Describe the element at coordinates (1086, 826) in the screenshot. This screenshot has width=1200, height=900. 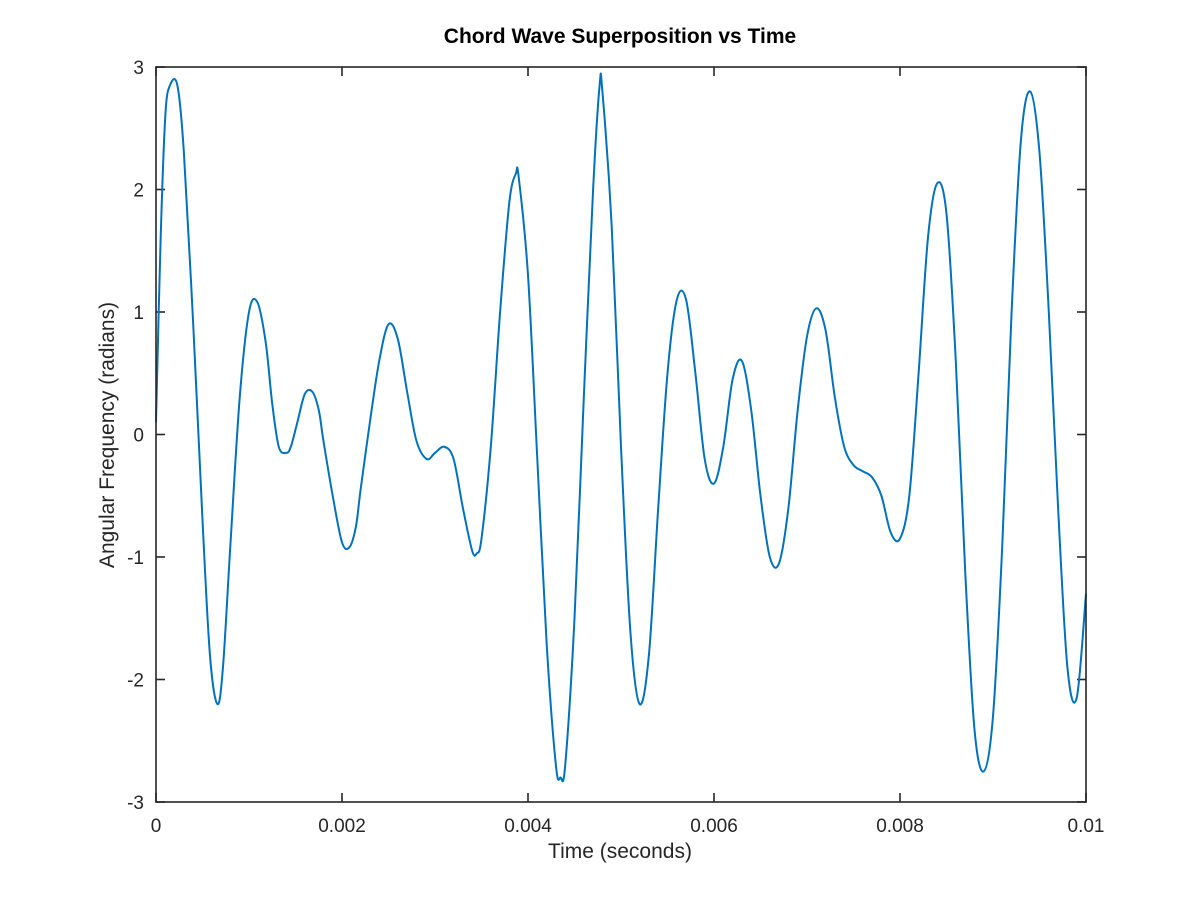
I see `x-tick-label: 0.01` at that location.